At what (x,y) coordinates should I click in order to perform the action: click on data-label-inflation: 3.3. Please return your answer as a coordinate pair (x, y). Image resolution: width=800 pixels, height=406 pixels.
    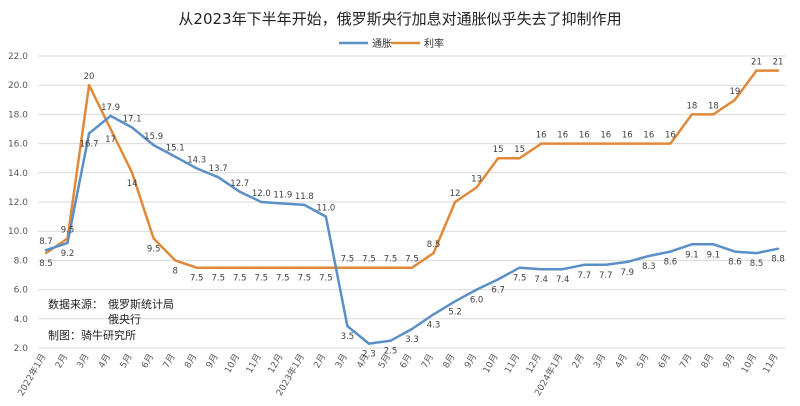
    Looking at the image, I should click on (412, 340).